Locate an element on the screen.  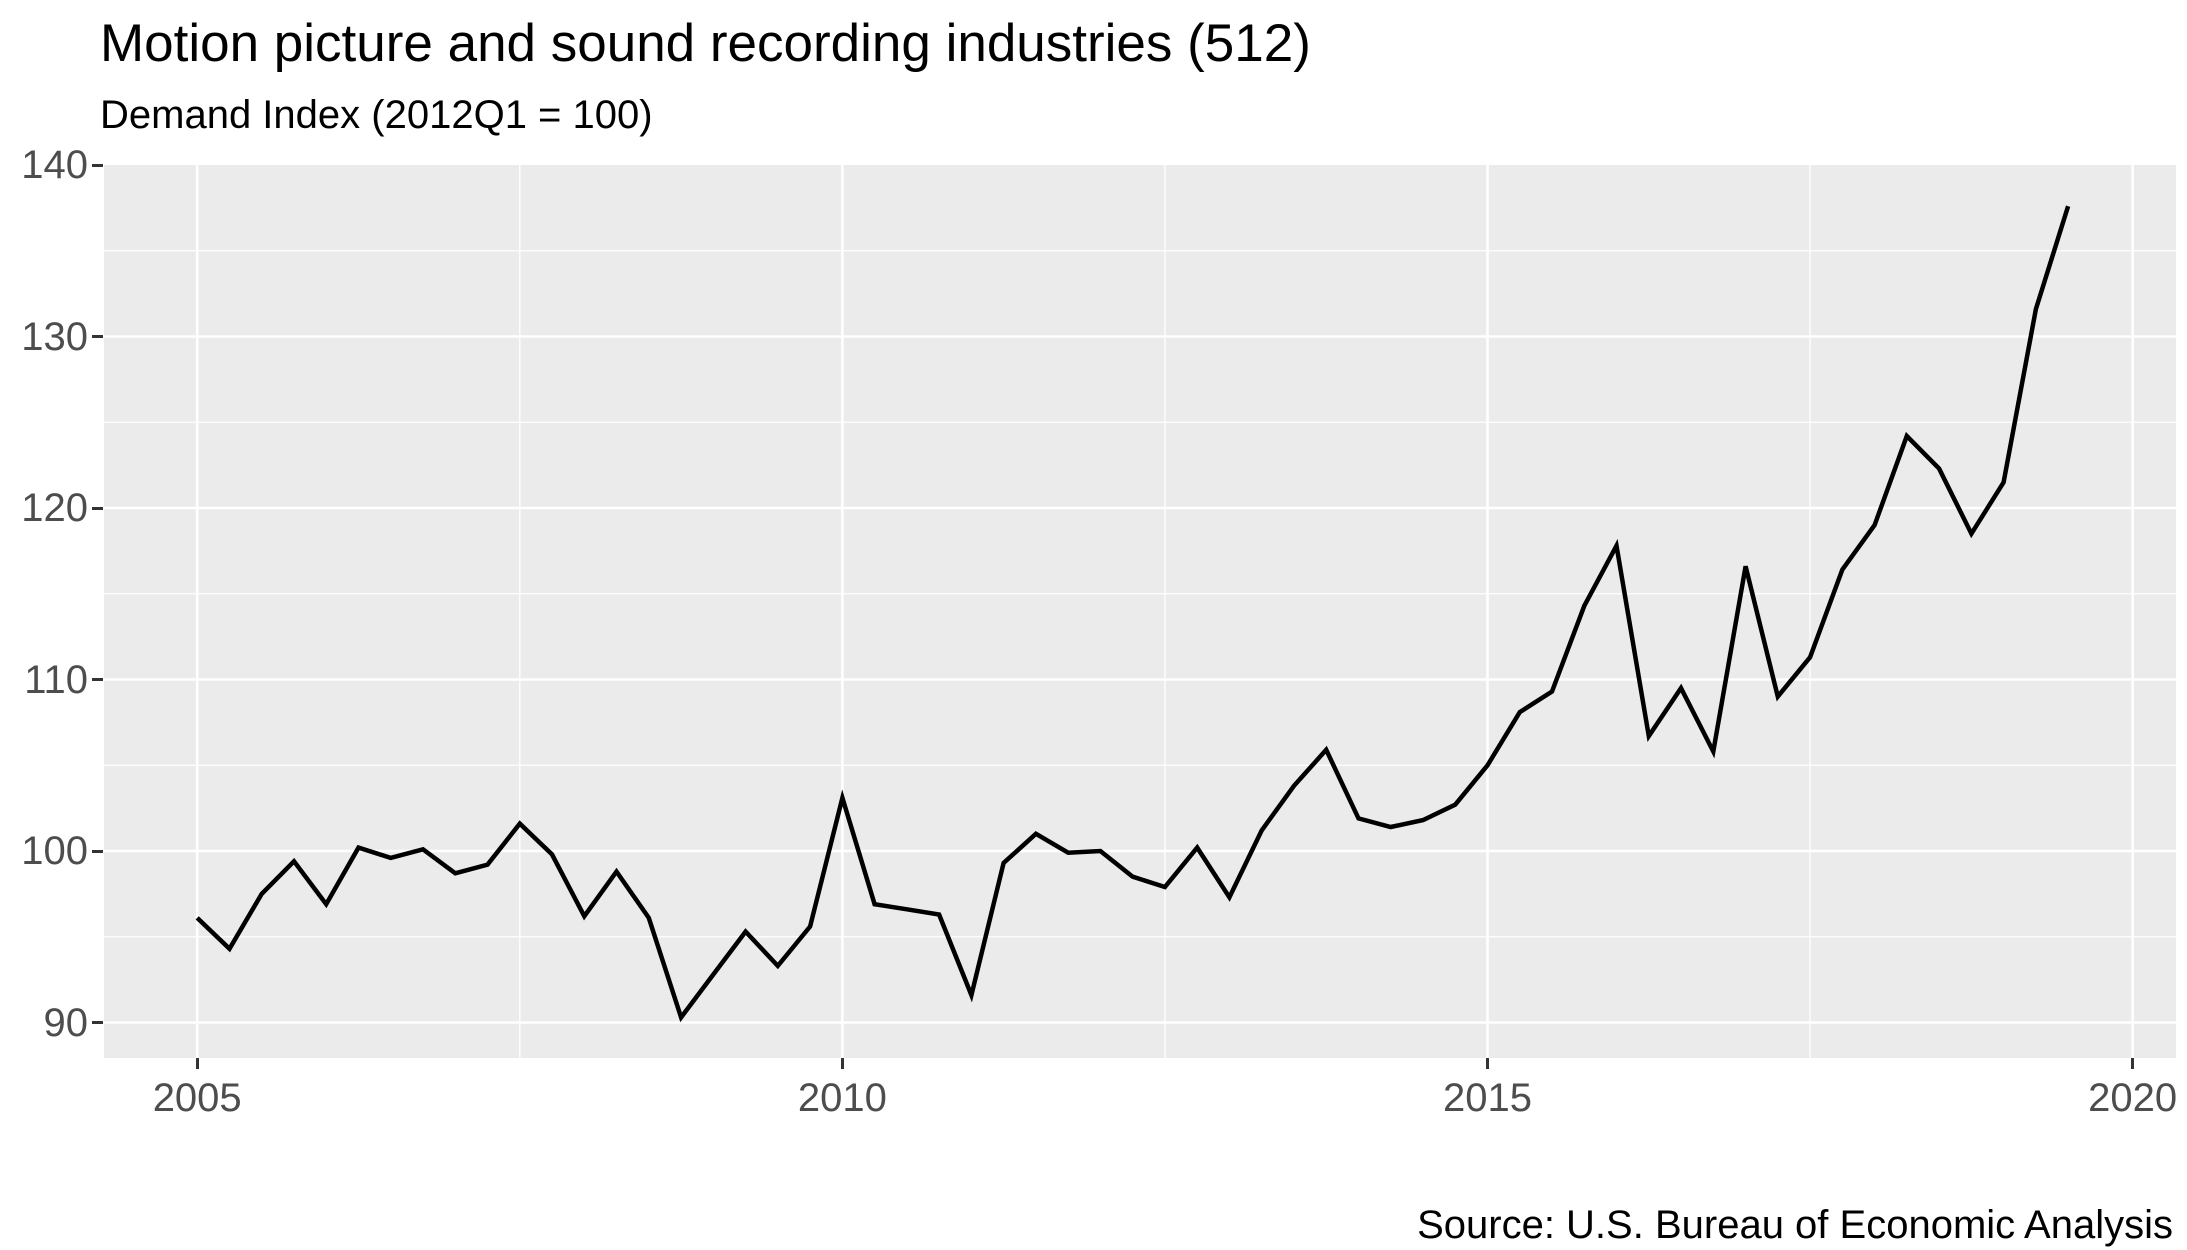
y-axis-tick-label: 120 is located at coordinates (54, 508).